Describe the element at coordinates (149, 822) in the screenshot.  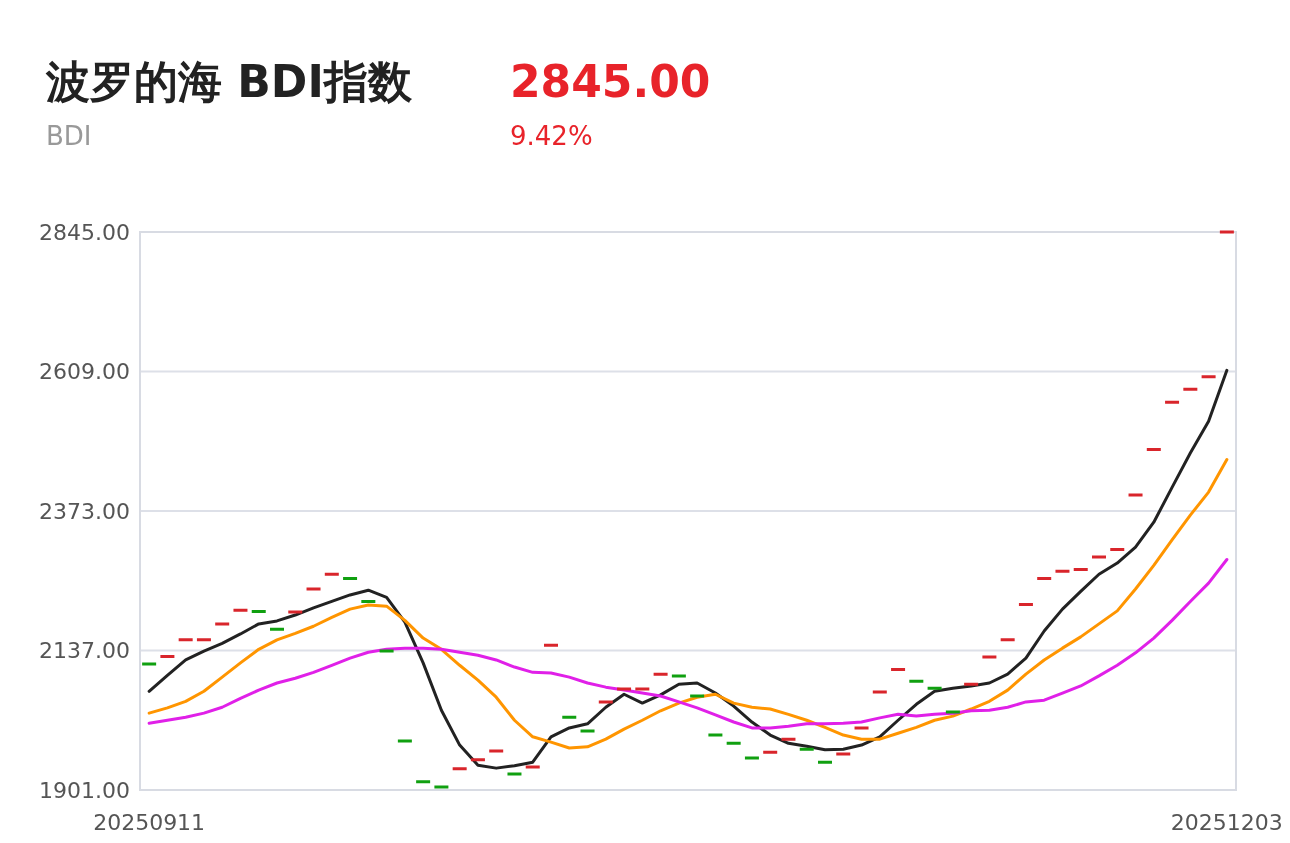
I see `x-tick-label: 20250911` at that location.